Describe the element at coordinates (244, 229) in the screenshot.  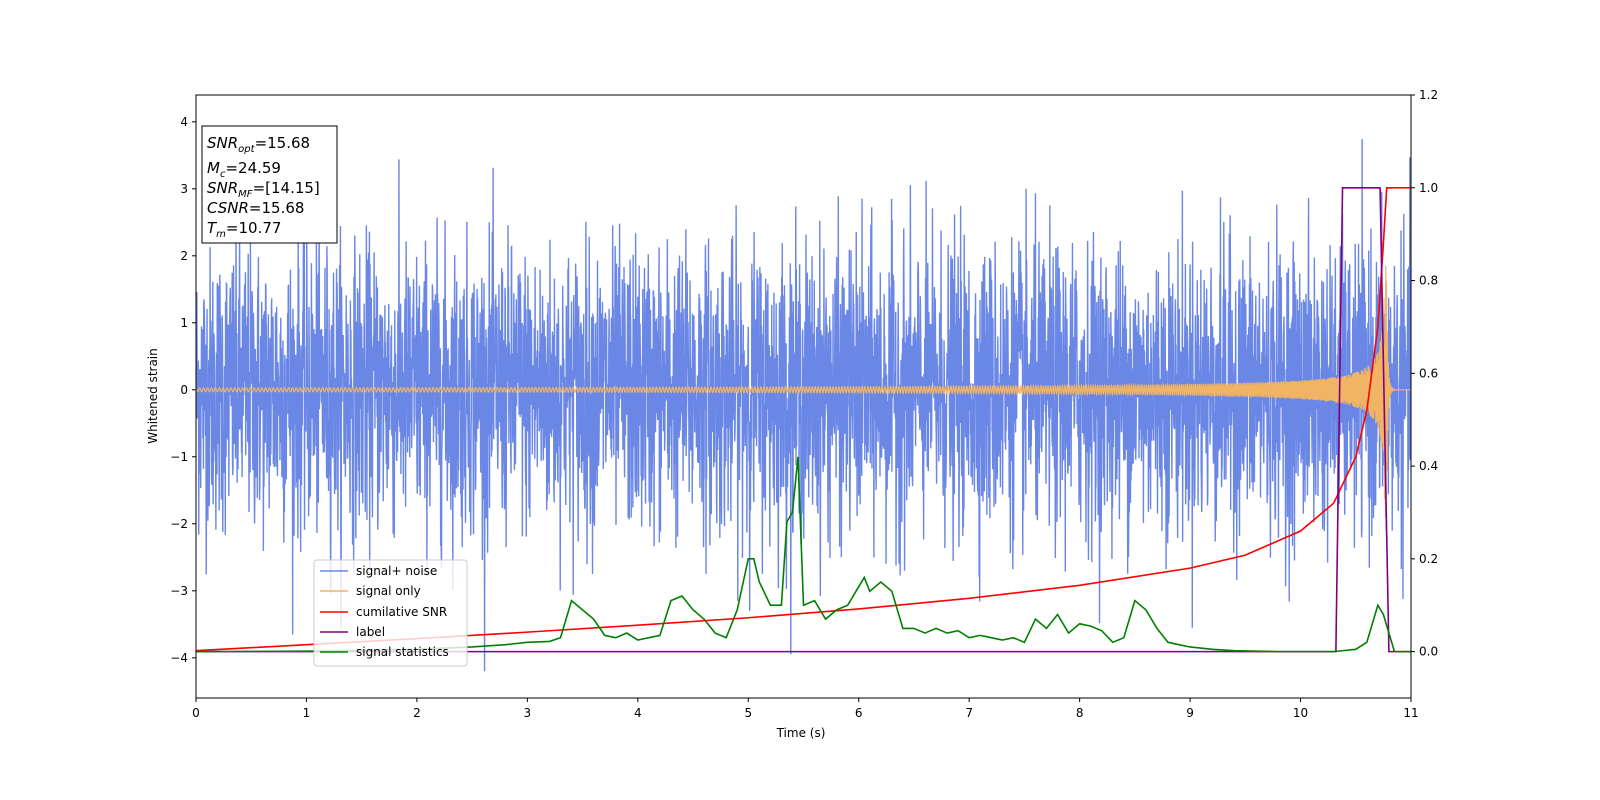
I see `info-tm: Tm=10.77` at that location.